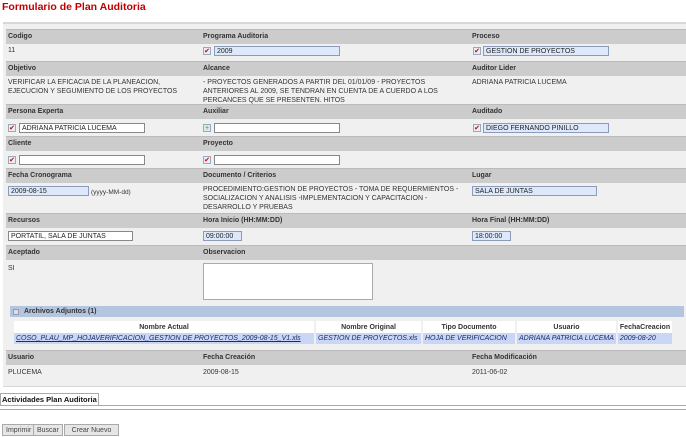 The image size is (686, 437). What do you see at coordinates (24, 220) in the screenshot?
I see `label-recursos: Recursos` at bounding box center [24, 220].